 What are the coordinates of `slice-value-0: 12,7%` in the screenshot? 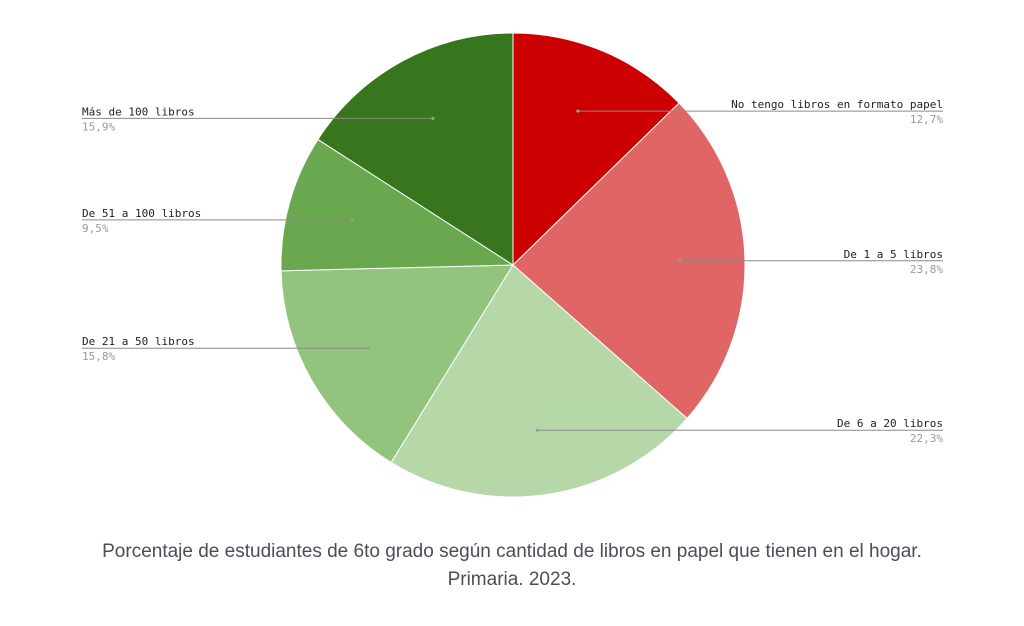 It's located at (926, 119).